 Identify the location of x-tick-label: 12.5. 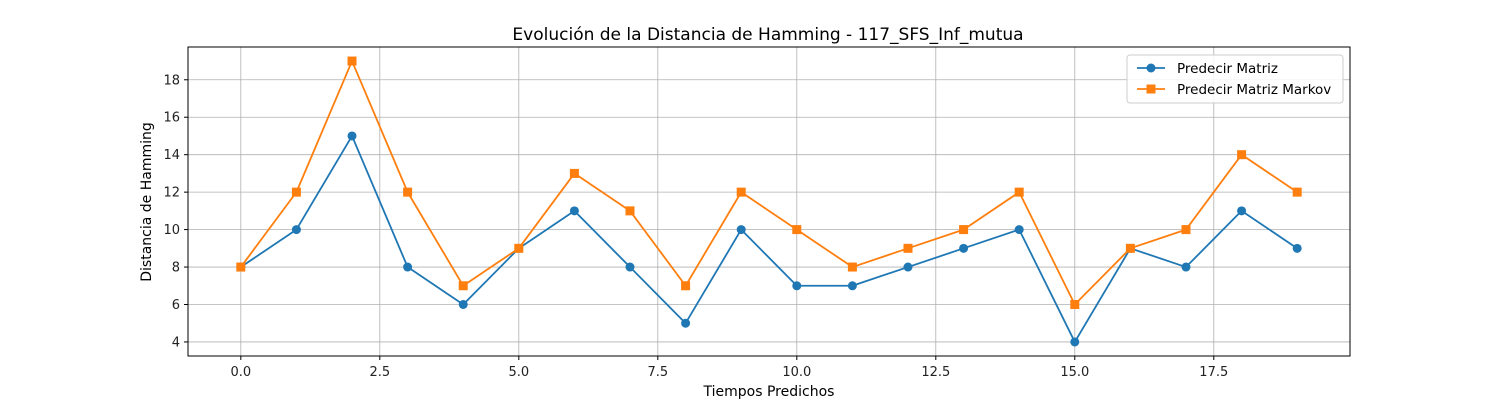
(935, 372).